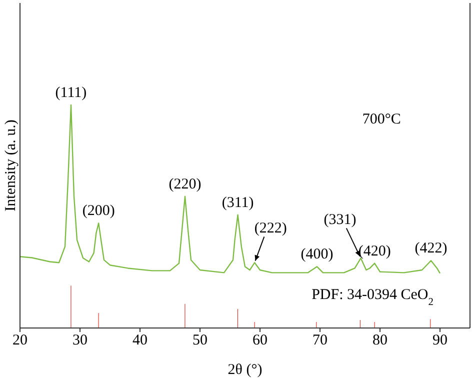 This screenshot has height=378, width=474. Describe the element at coordinates (270, 228) in the screenshot. I see `annotation: (222)` at that location.